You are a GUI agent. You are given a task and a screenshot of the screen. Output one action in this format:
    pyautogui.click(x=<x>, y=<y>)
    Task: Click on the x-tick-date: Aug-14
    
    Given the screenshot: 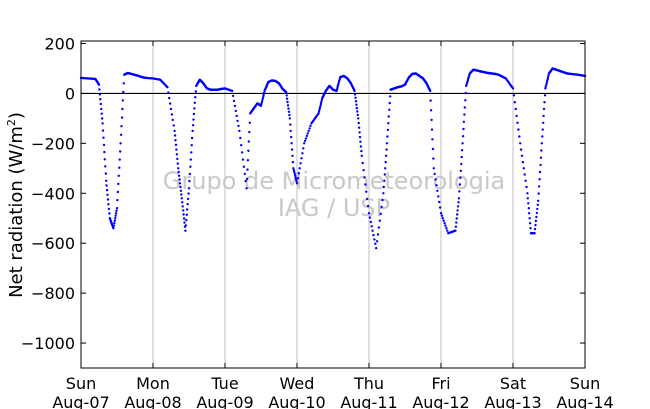 What is the action you would take?
    pyautogui.click(x=584, y=401)
    